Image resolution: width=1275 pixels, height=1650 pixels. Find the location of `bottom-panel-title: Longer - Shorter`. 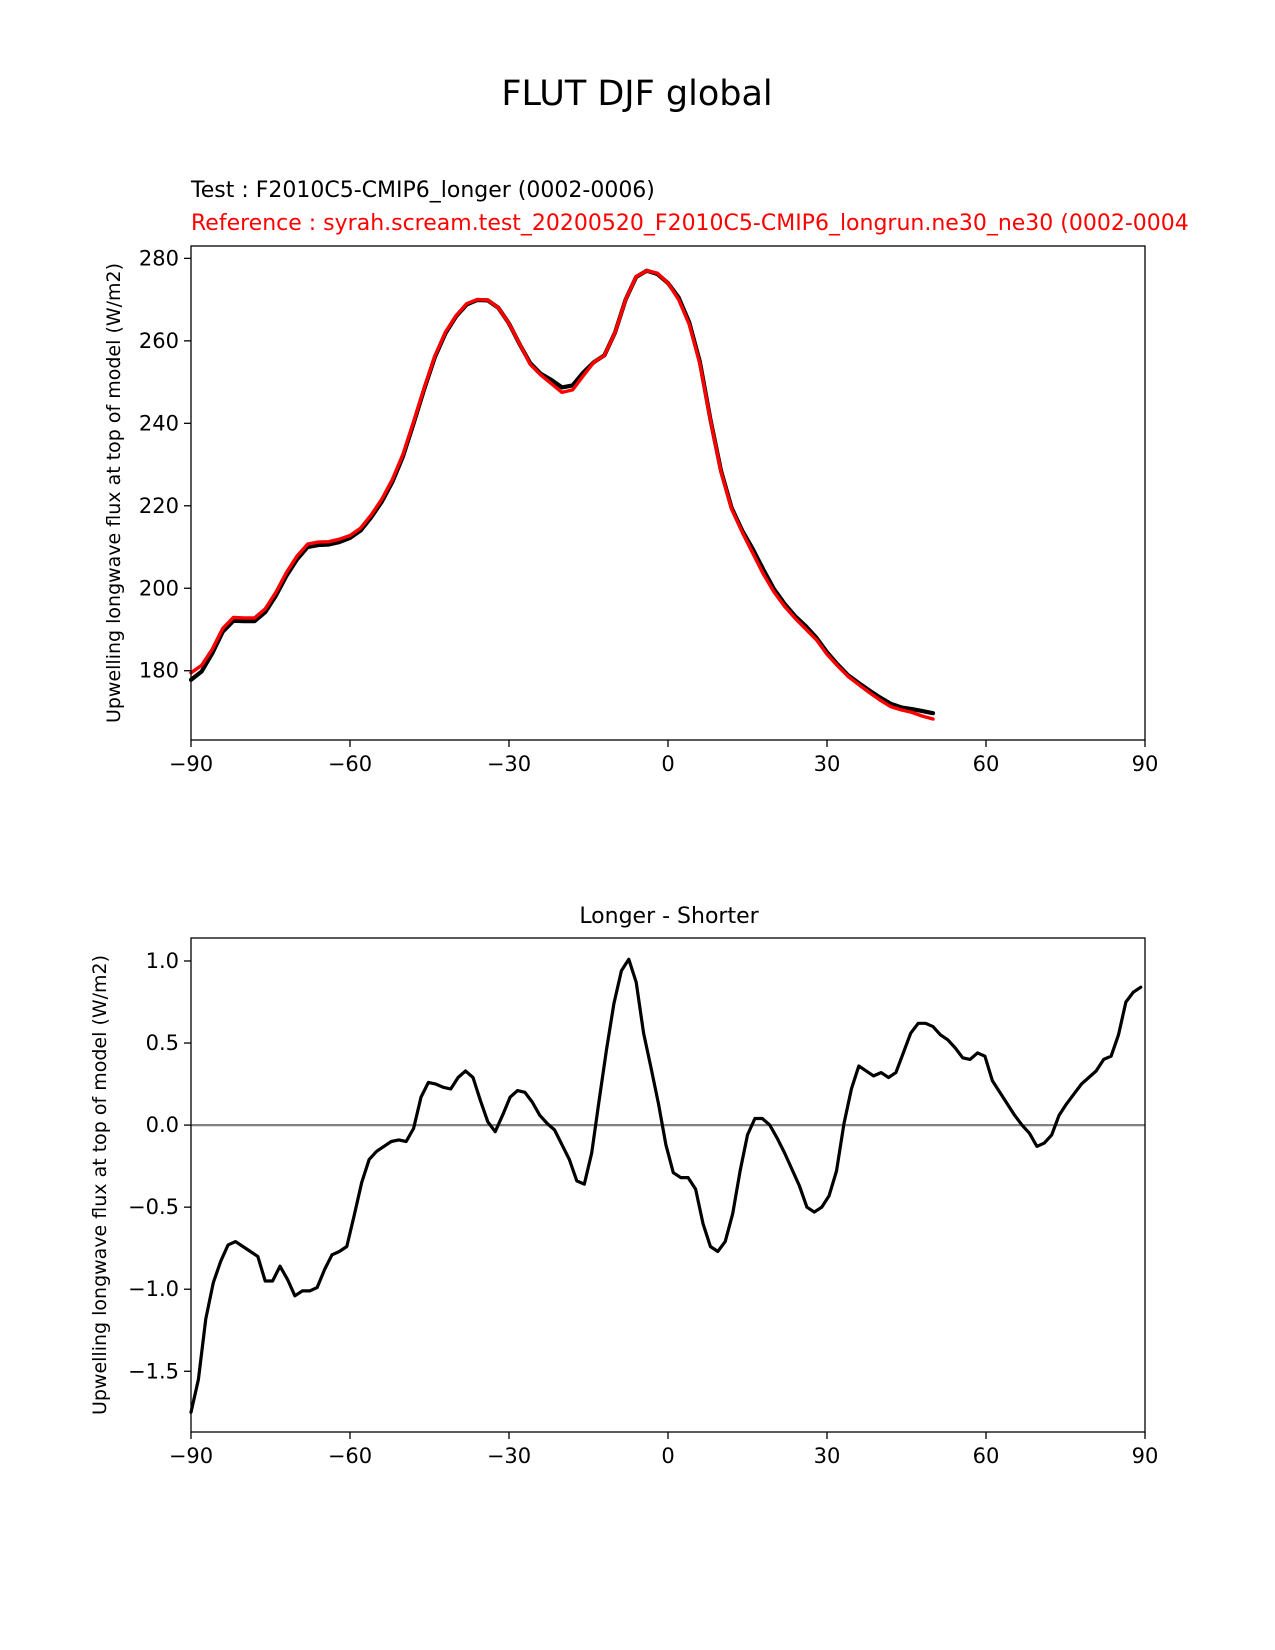

bottom-panel-title: Longer - Shorter is located at coordinates (669, 916).